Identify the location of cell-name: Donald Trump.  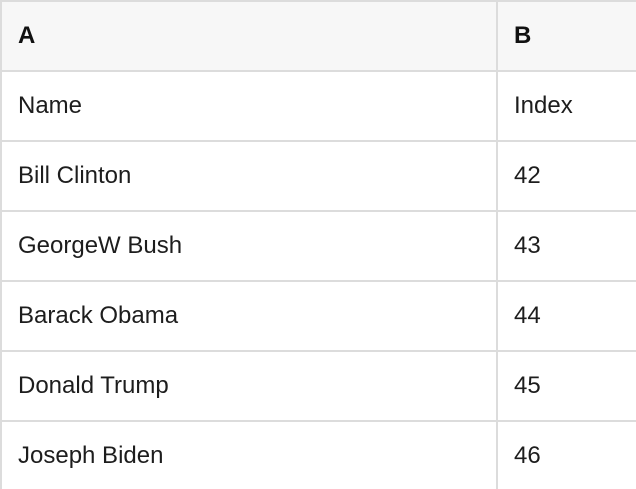
(249, 385).